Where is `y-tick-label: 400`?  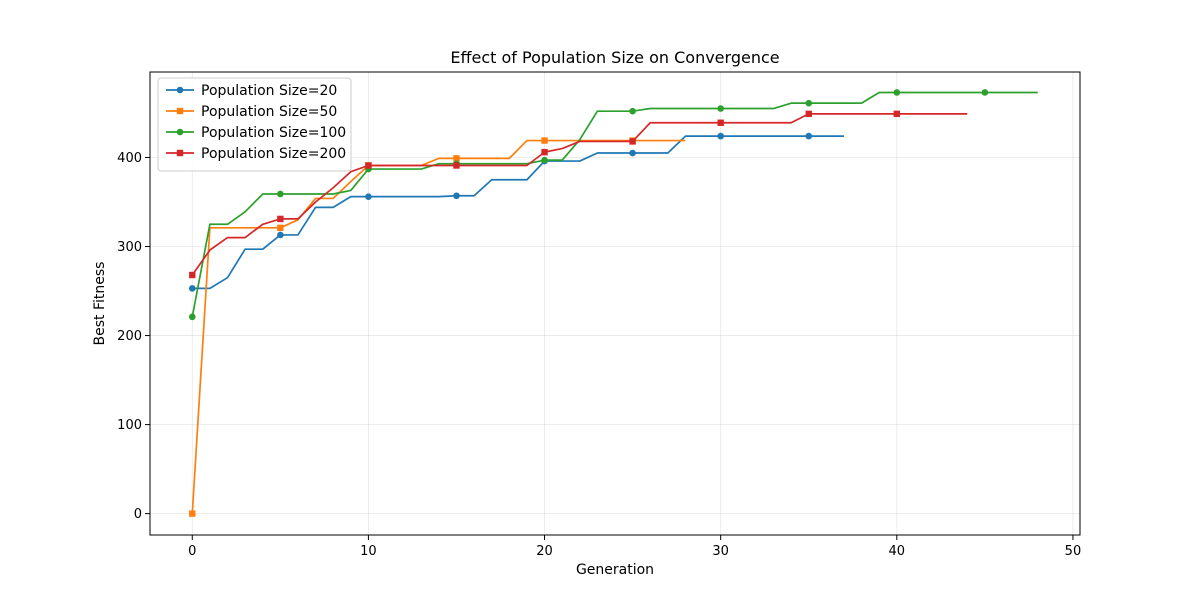 y-tick-label: 400 is located at coordinates (129, 158).